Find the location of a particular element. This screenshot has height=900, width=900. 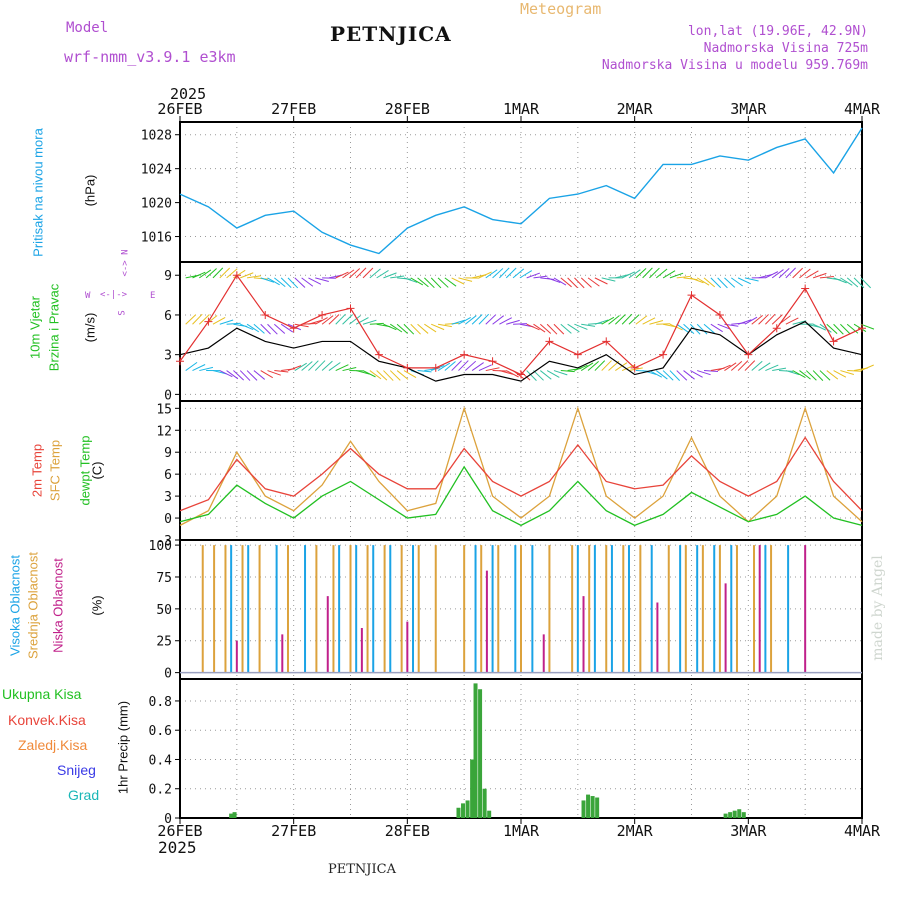

year-bottom: 2025 is located at coordinates (177, 847).